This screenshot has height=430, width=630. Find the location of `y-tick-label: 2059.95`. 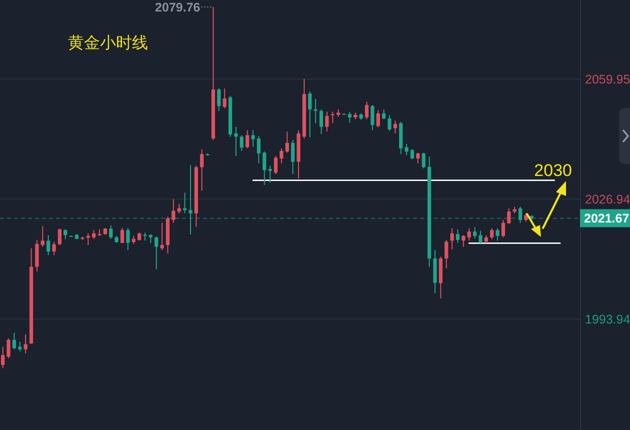

y-tick-label: 2059.95 is located at coordinates (607, 79).